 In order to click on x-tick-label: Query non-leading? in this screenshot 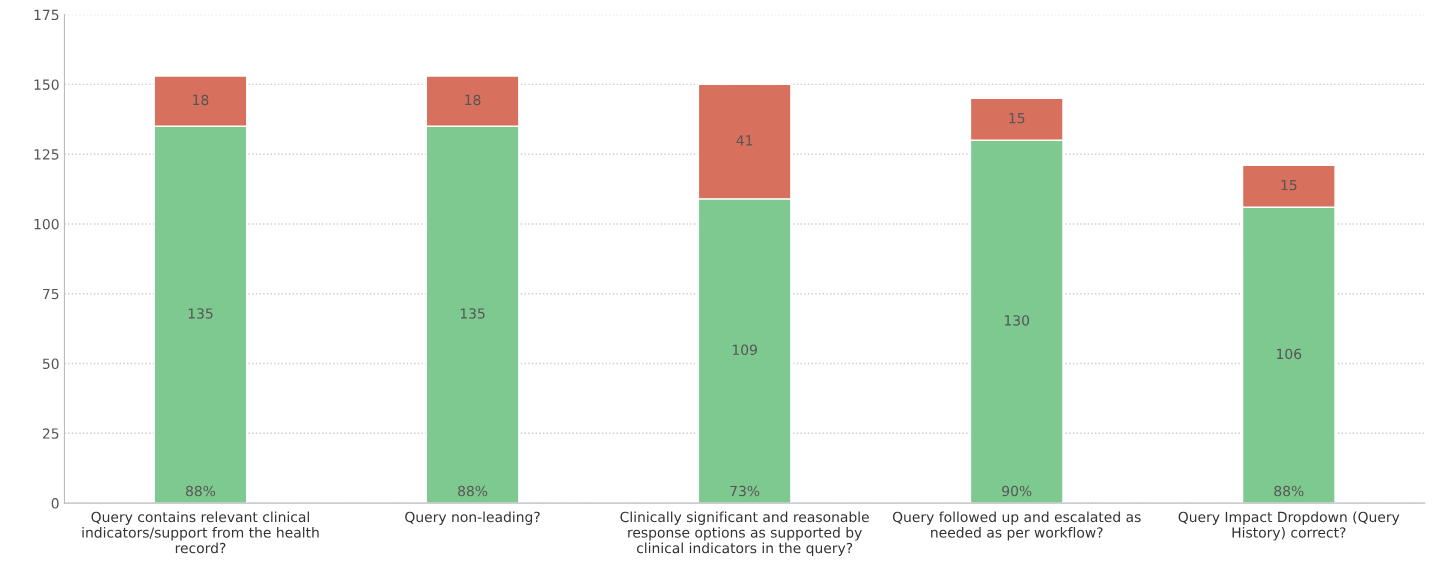, I will do `click(472, 518)`.